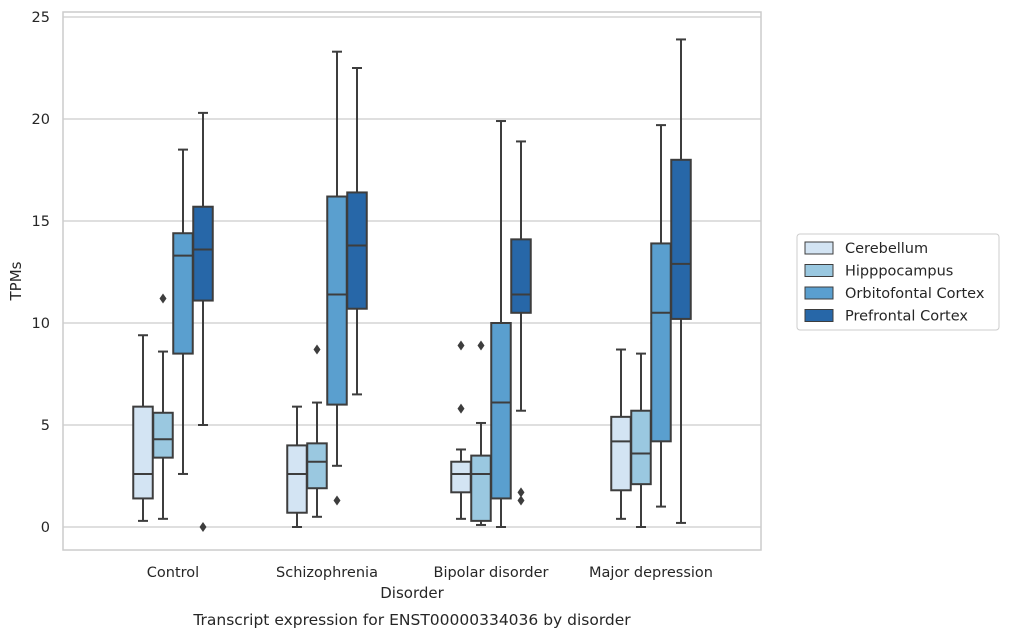  Describe the element at coordinates (651, 573) in the screenshot. I see `x-tick-label: Major depression` at that location.